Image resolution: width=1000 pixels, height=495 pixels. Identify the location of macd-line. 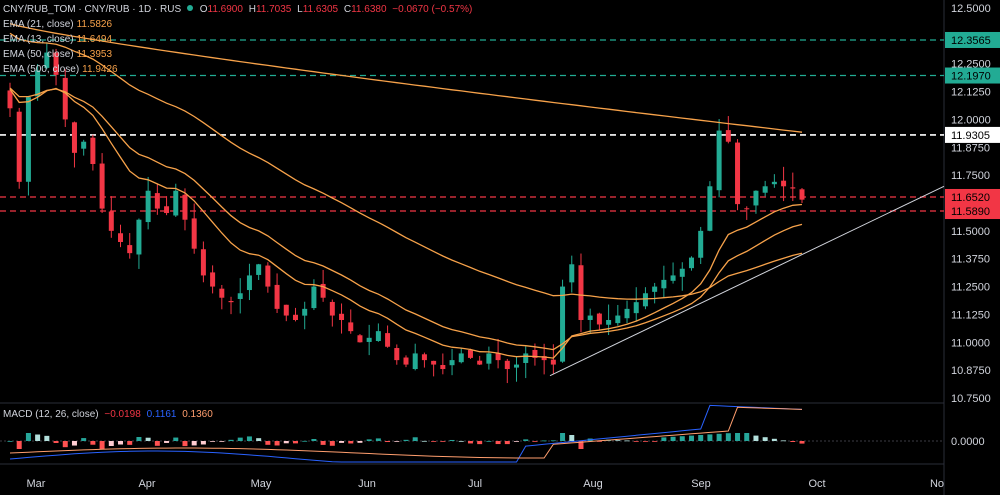
(406, 433).